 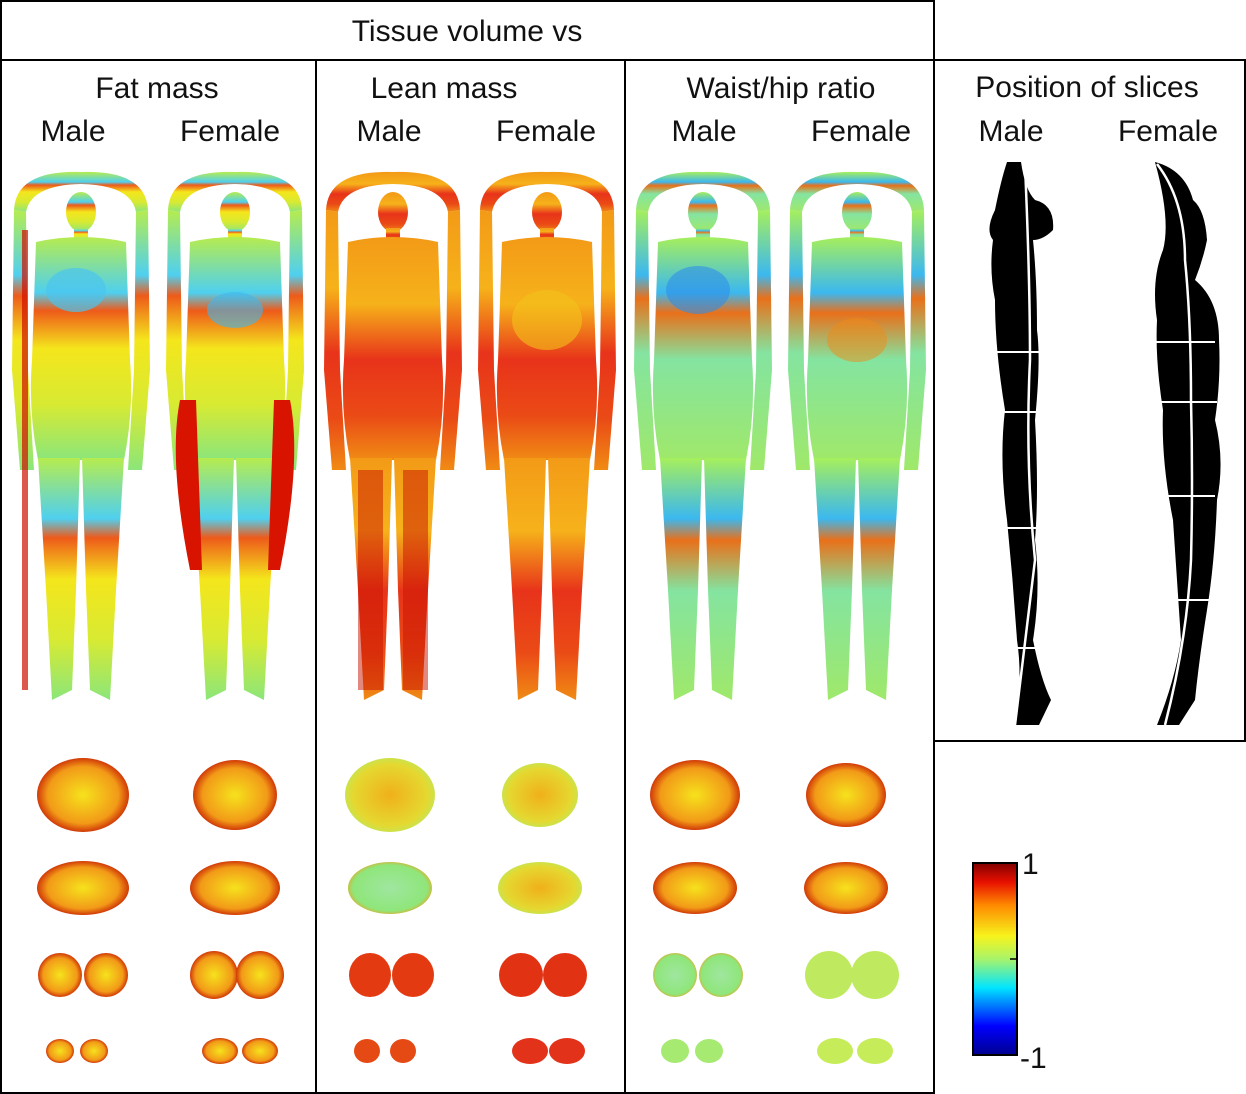 What do you see at coordinates (1033, 1058) in the screenshot?
I see `colorbar-min-label: -1` at bounding box center [1033, 1058].